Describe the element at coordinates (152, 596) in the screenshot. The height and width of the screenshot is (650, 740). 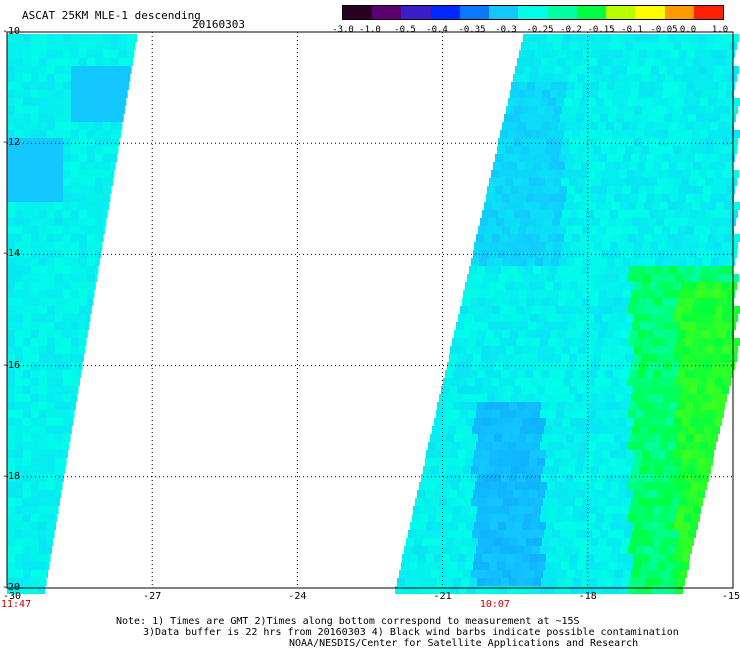
I see `x-tick-label: -27` at that location.